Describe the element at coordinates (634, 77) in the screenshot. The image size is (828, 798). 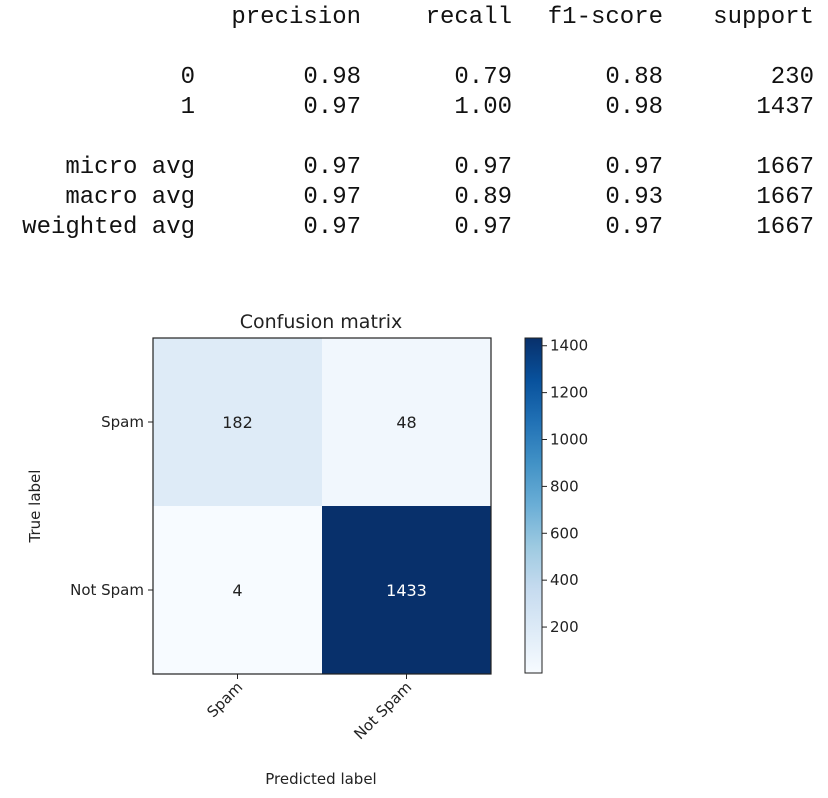
I see `report-cell: 0.88` at that location.